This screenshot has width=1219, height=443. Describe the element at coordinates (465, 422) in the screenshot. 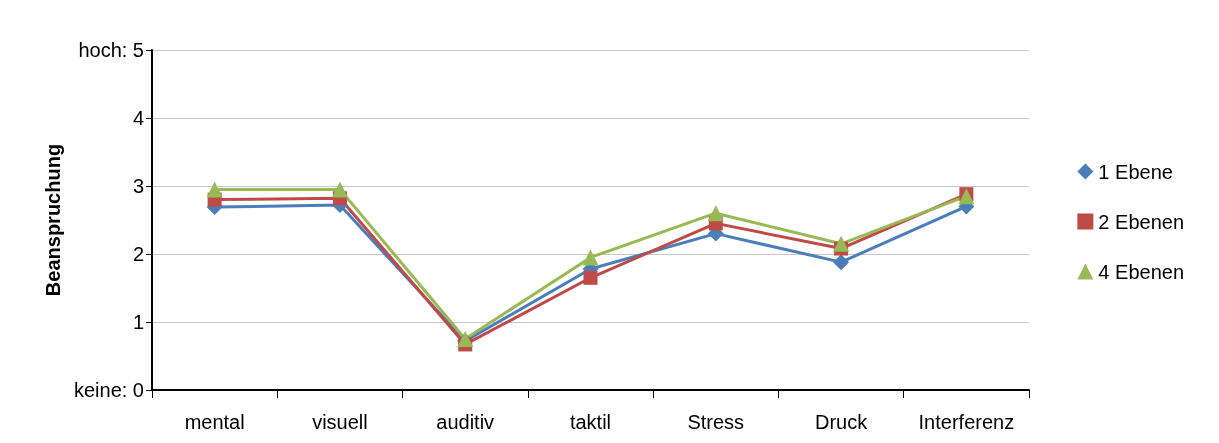

I see `x-tick-label: auditiv` at that location.